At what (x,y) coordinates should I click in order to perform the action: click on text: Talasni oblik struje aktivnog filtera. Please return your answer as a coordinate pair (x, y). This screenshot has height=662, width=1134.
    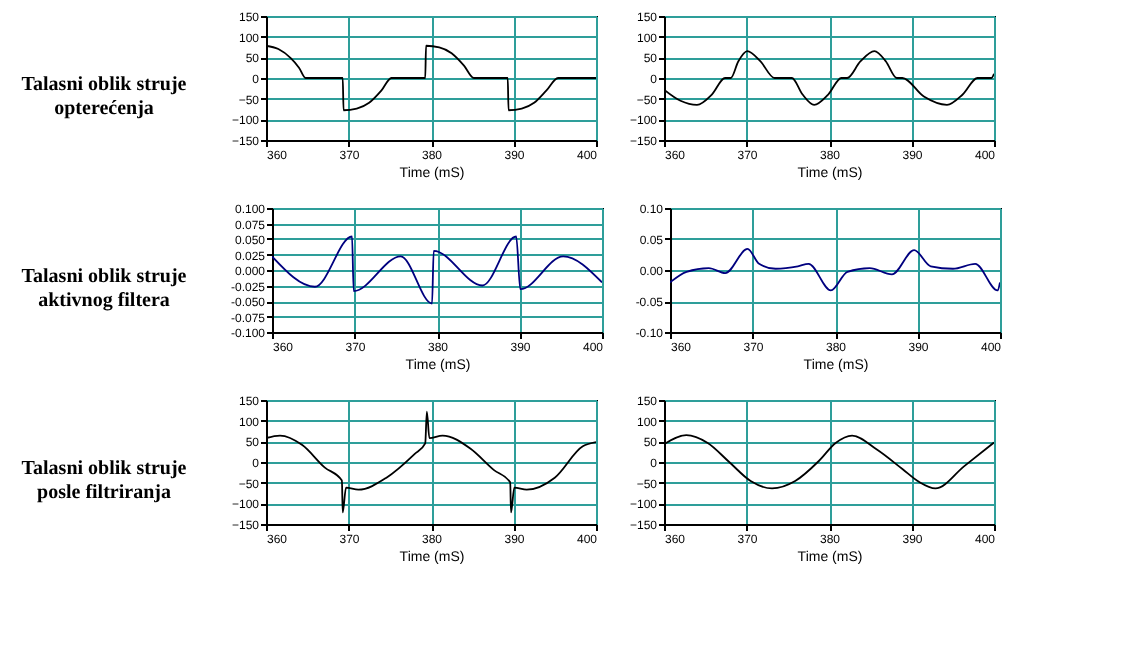
    Looking at the image, I should click on (104, 289).